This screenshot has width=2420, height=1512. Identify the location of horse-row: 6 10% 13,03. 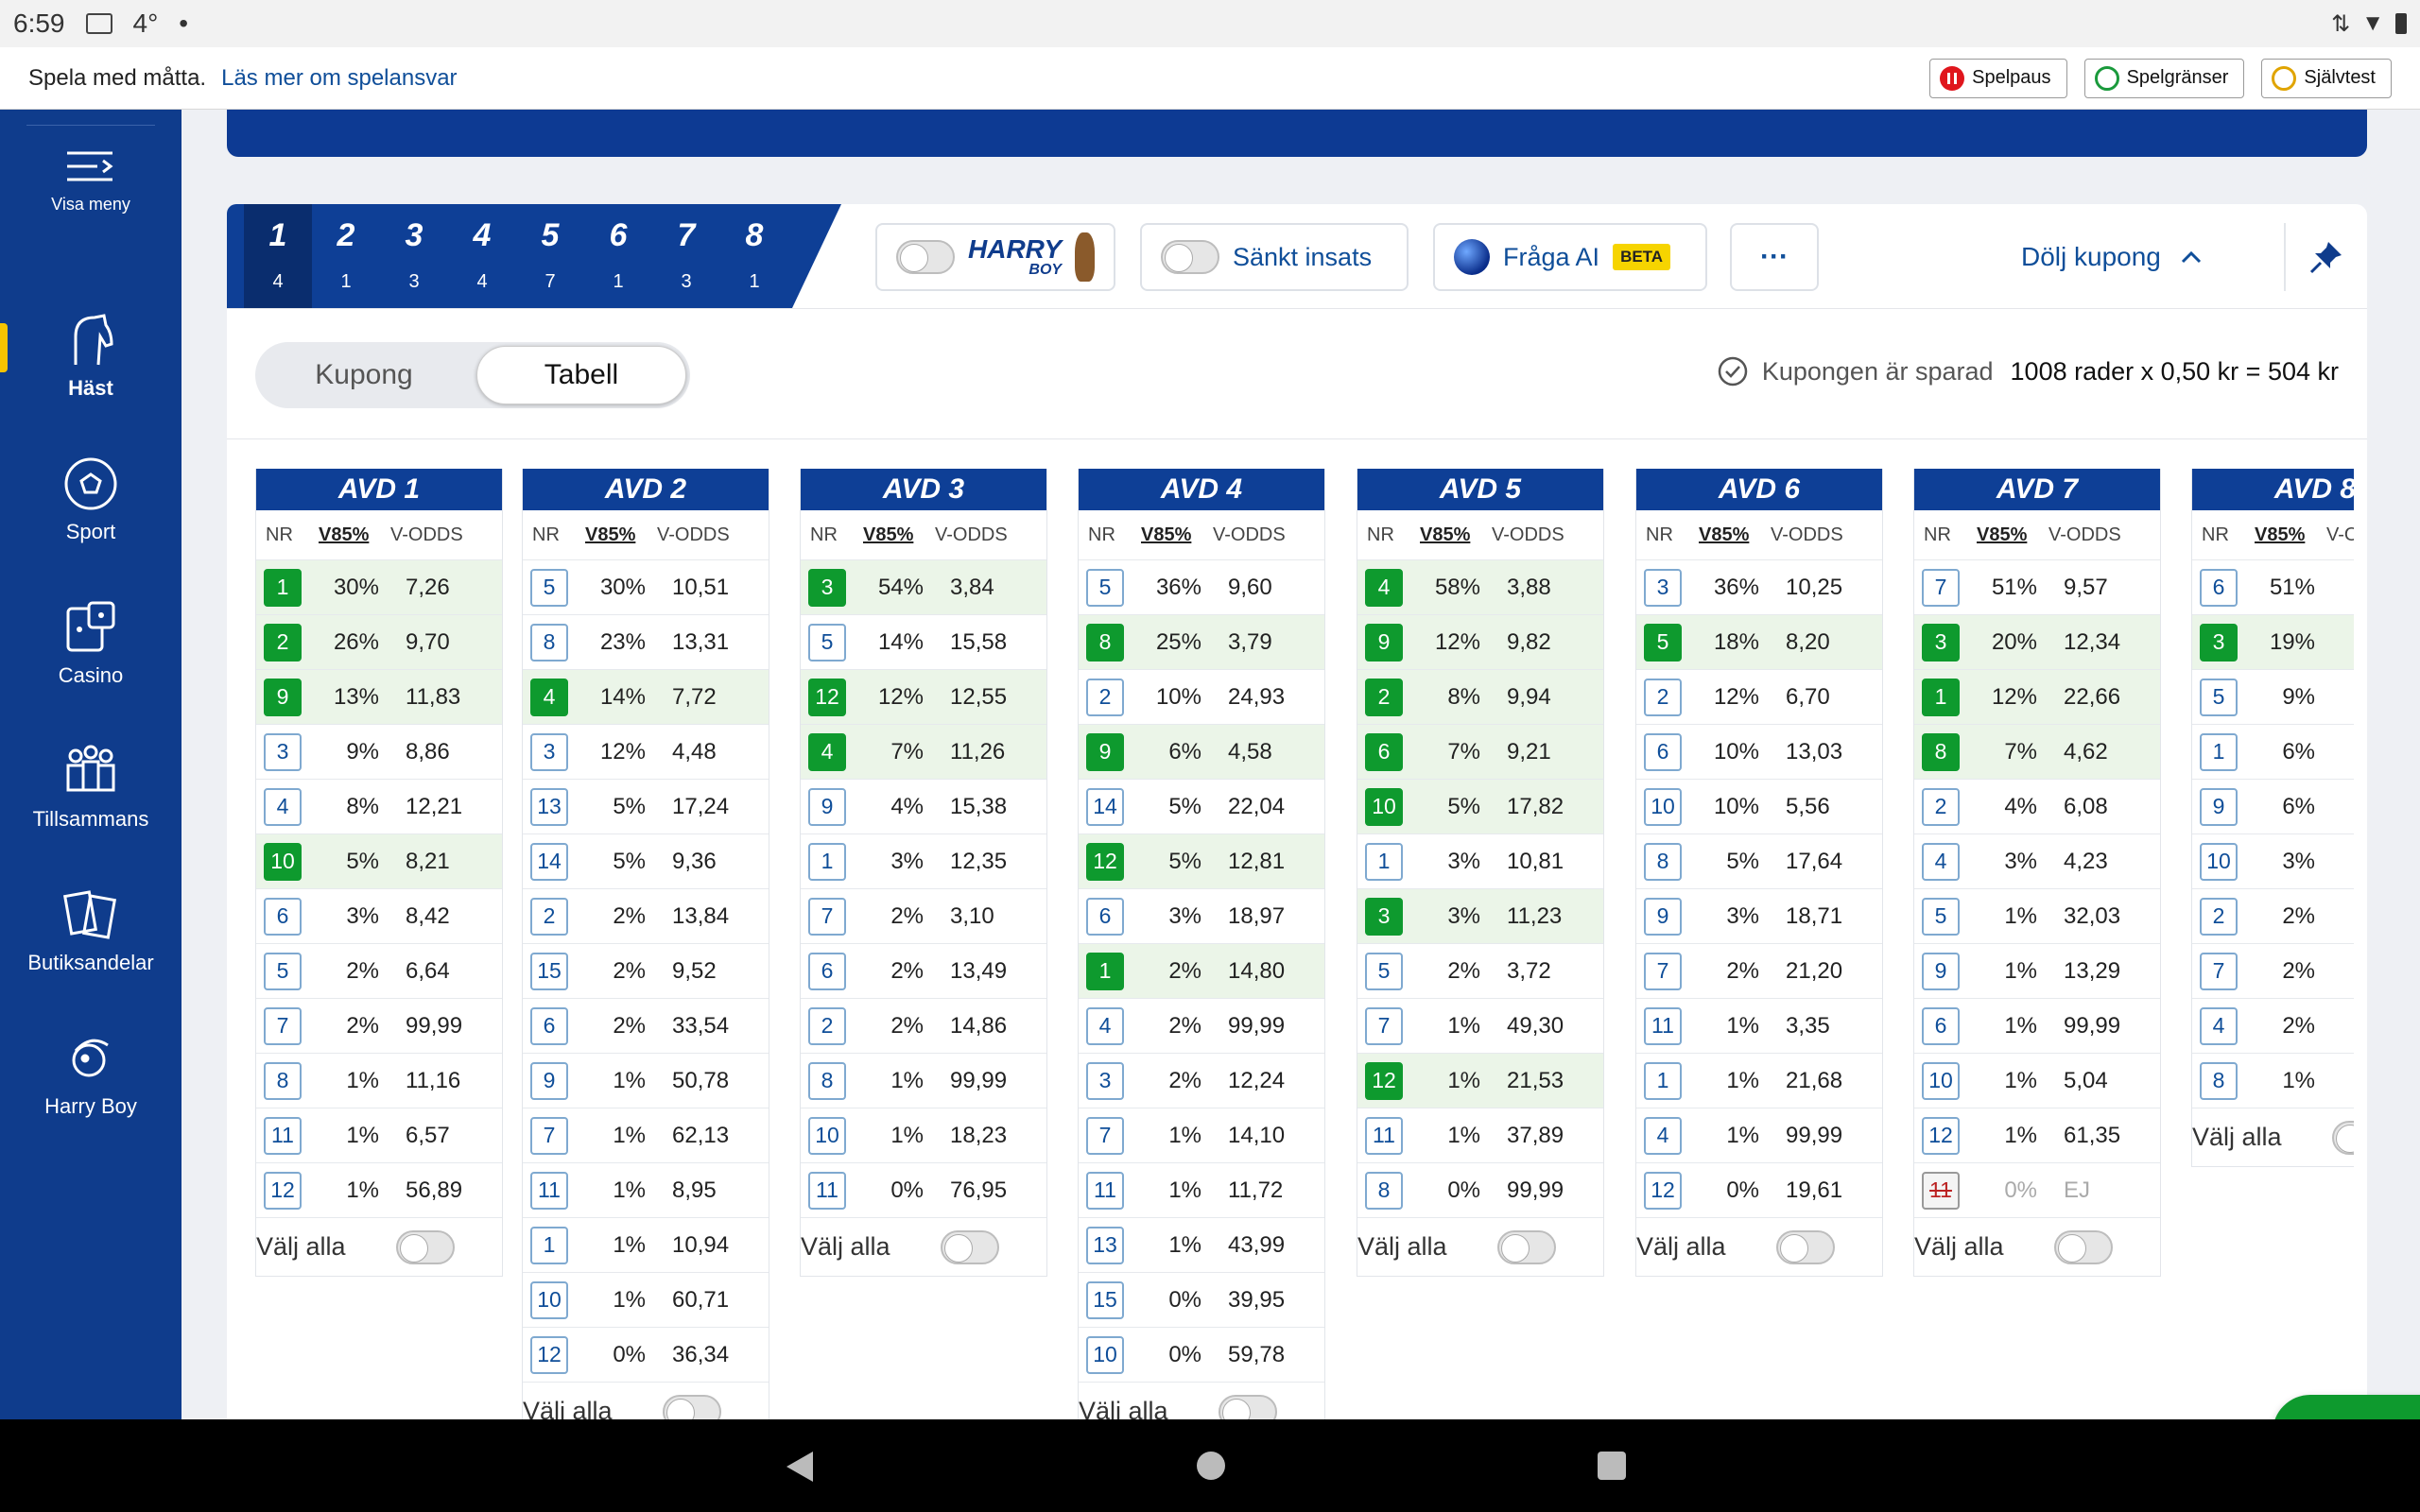
(1759, 751).